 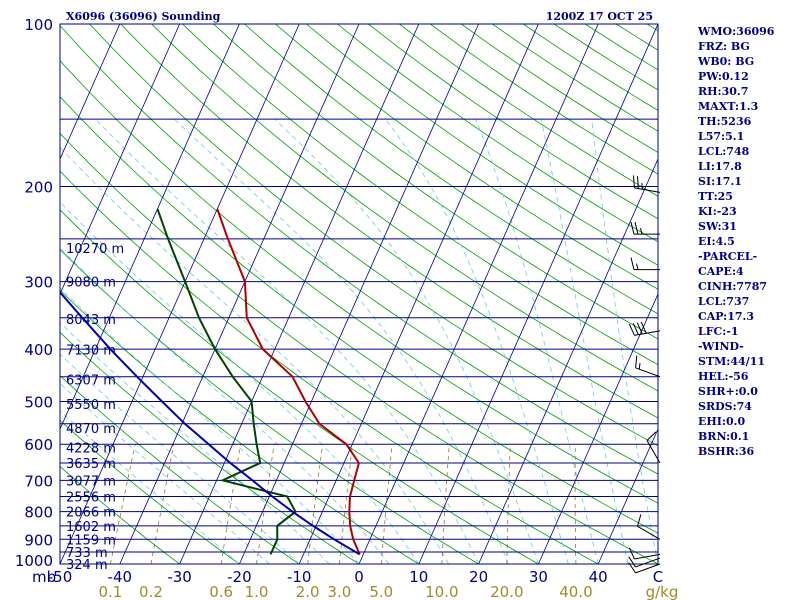 What do you see at coordinates (720, 181) in the screenshot?
I see `side-si: SI:17.1` at bounding box center [720, 181].